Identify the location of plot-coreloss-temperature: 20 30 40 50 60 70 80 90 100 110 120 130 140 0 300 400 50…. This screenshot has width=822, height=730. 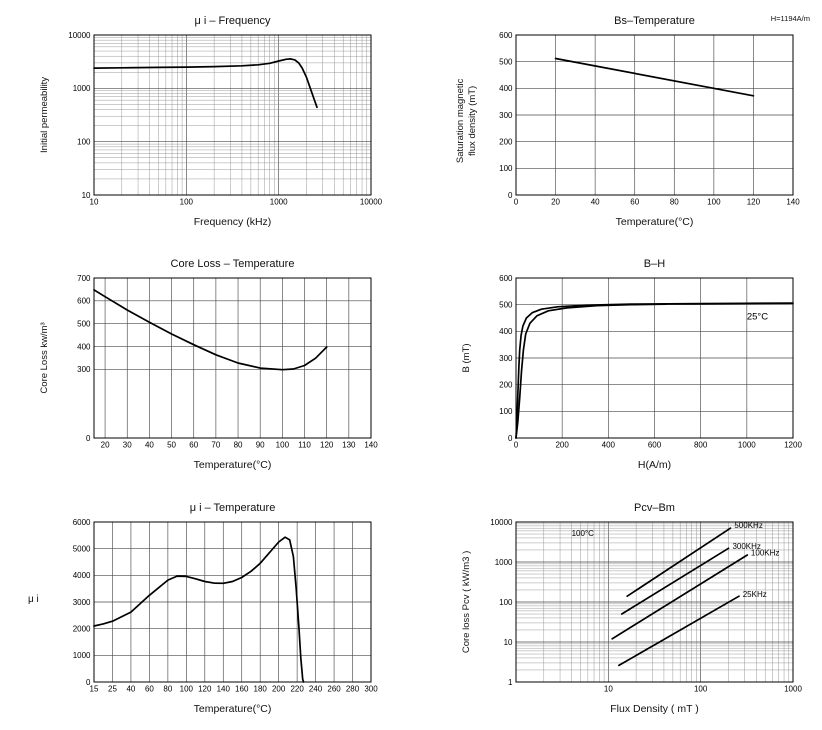
(217, 365).